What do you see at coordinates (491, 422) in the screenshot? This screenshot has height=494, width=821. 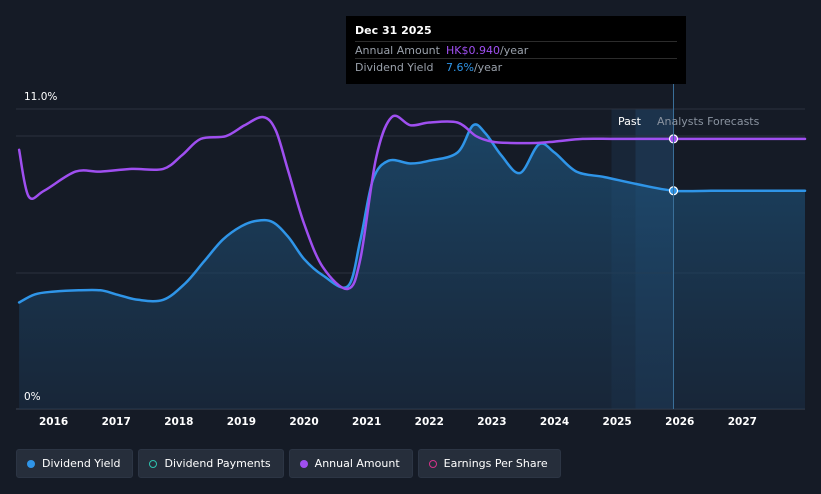 I see `x-tick-label: 2023` at bounding box center [491, 422].